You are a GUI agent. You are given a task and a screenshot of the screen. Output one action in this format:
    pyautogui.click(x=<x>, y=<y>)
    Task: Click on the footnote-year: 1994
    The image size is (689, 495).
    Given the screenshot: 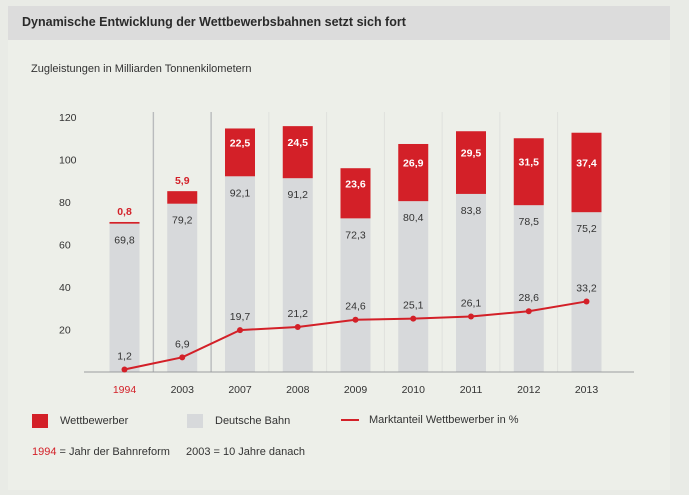 What is the action you would take?
    pyautogui.click(x=44, y=452)
    